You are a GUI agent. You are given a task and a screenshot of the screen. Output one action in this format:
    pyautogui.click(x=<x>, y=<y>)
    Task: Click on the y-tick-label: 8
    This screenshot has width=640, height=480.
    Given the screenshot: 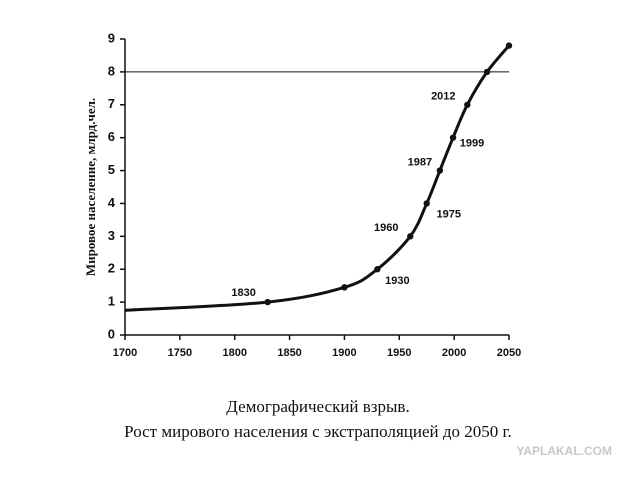 What is the action you would take?
    pyautogui.click(x=111, y=70)
    